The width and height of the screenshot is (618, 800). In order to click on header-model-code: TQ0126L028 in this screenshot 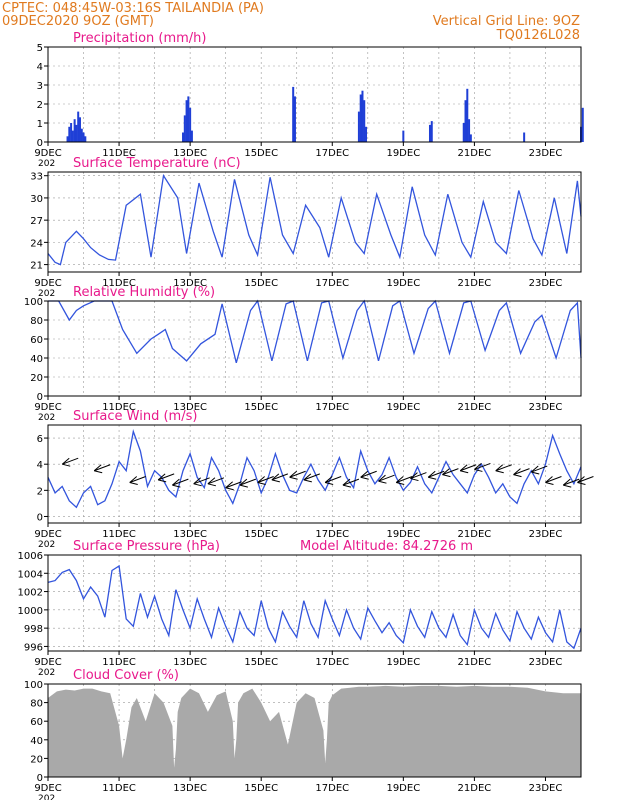, I will do `click(538, 35)`.